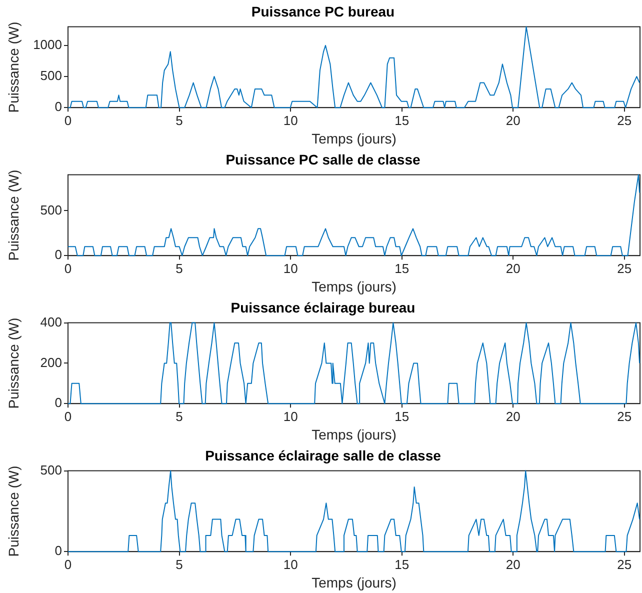  Describe the element at coordinates (51, 362) in the screenshot. I see `y-tick-label: 200` at that location.